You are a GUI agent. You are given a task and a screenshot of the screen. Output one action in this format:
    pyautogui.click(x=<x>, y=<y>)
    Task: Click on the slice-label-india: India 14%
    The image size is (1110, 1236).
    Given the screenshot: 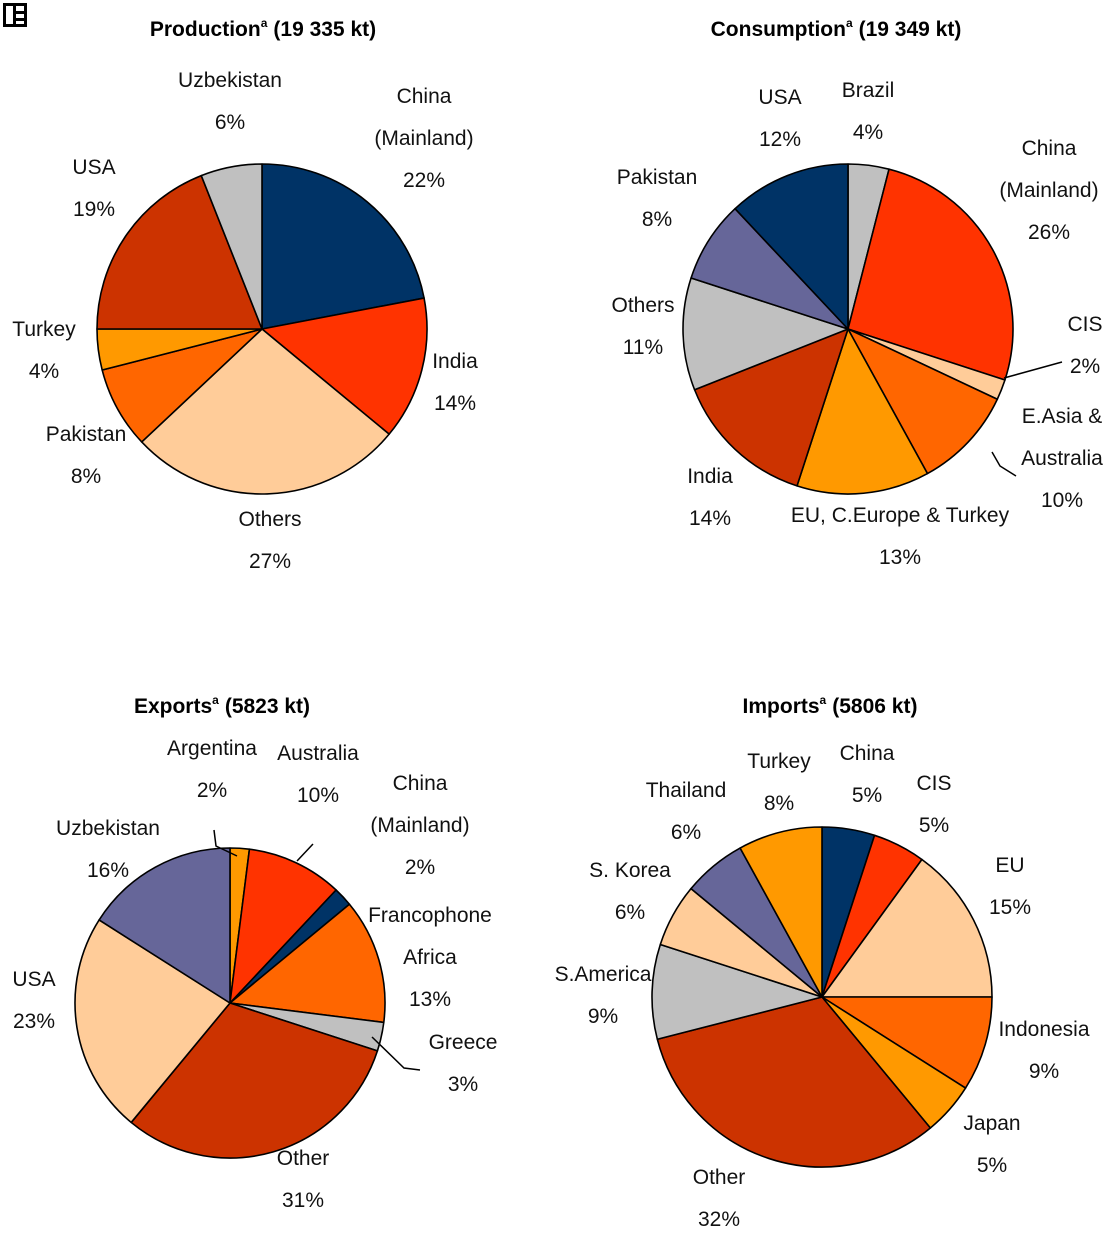 What is the action you would take?
    pyautogui.click(x=455, y=382)
    